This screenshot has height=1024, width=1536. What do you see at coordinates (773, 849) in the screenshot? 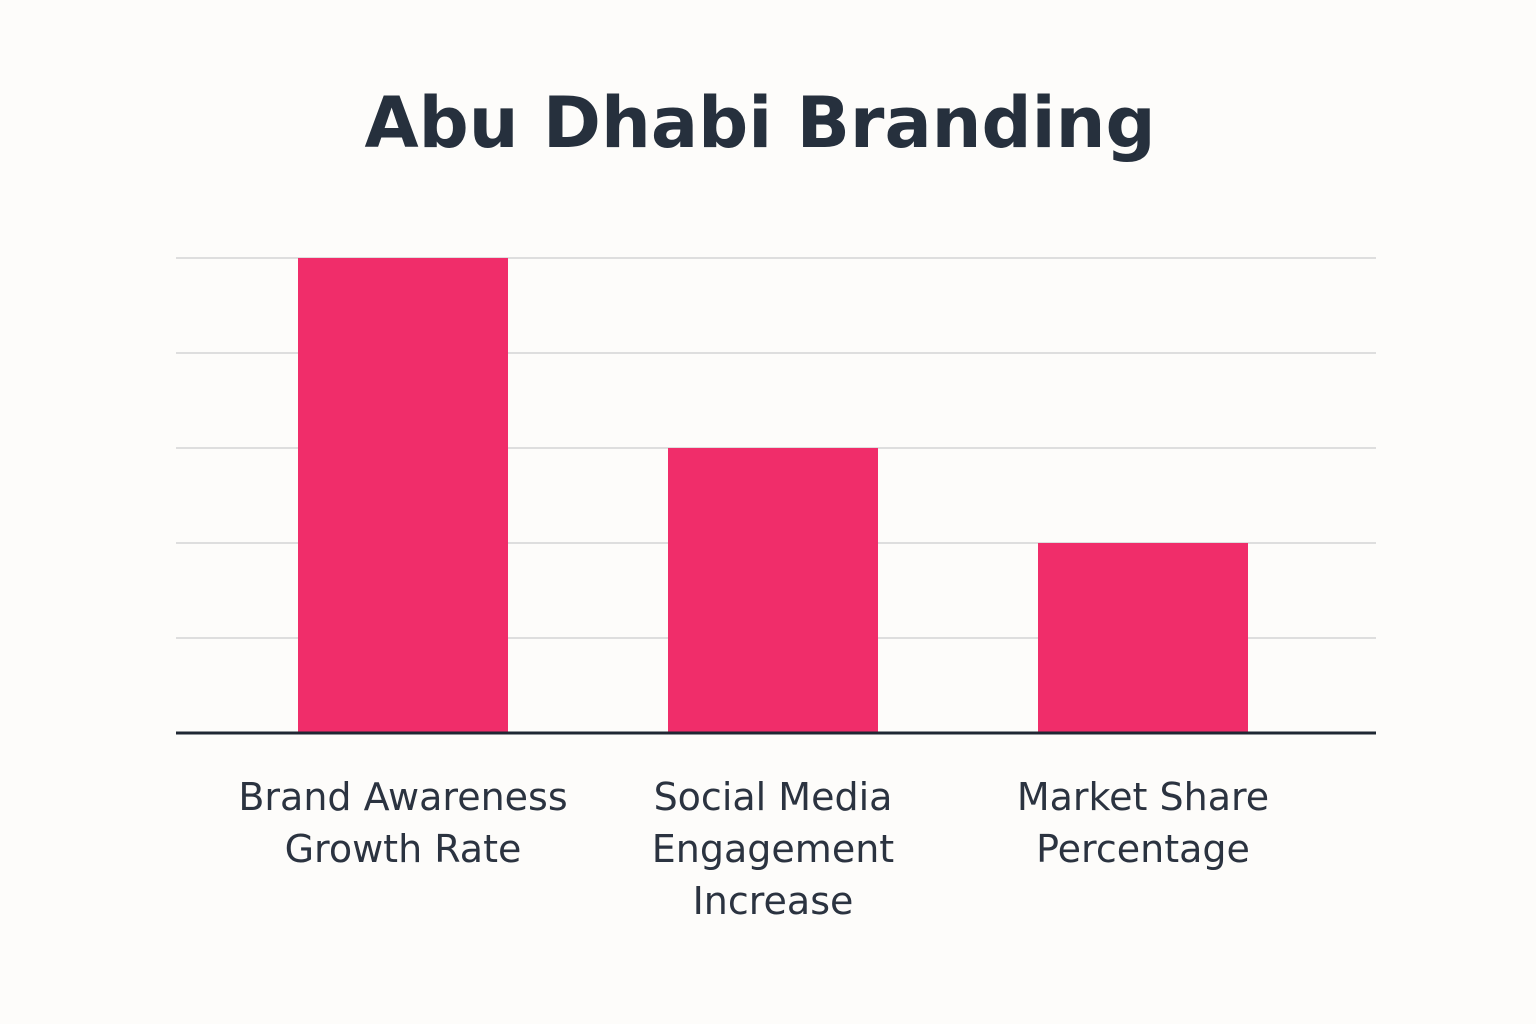
I see `x-tick-label: Social Media Engagement Increase` at bounding box center [773, 849].